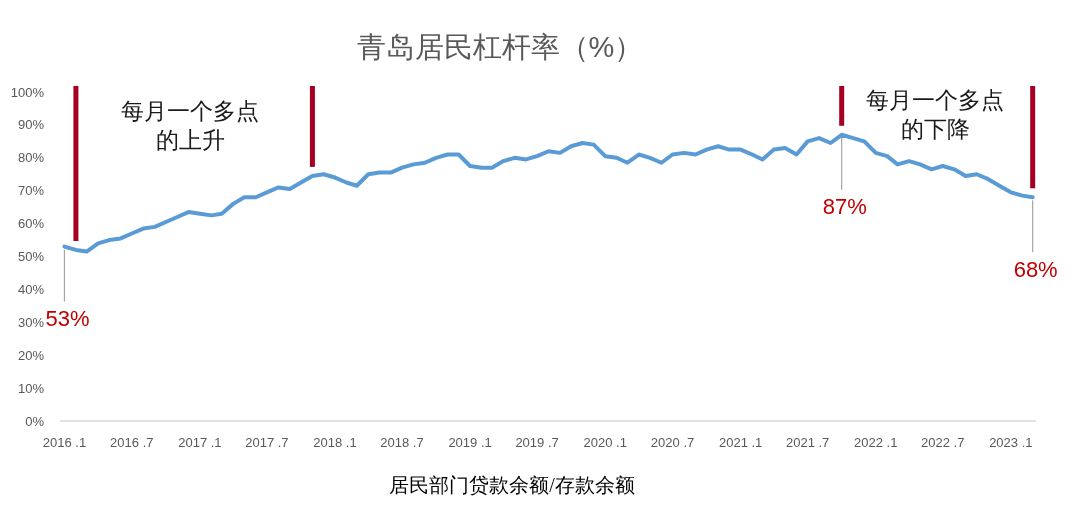  What do you see at coordinates (672, 442) in the screenshot?
I see `x-tick-label: 2020 .7` at bounding box center [672, 442].